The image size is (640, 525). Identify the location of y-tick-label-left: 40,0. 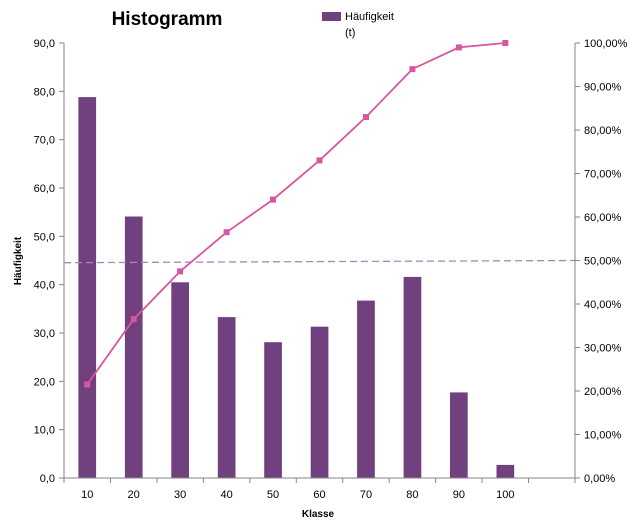
(44, 286).